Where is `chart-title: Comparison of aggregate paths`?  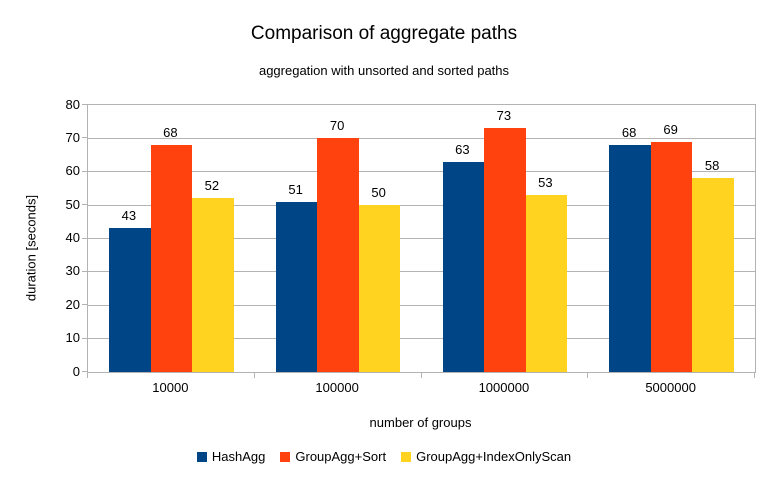 chart-title: Comparison of aggregate paths is located at coordinates (384, 33).